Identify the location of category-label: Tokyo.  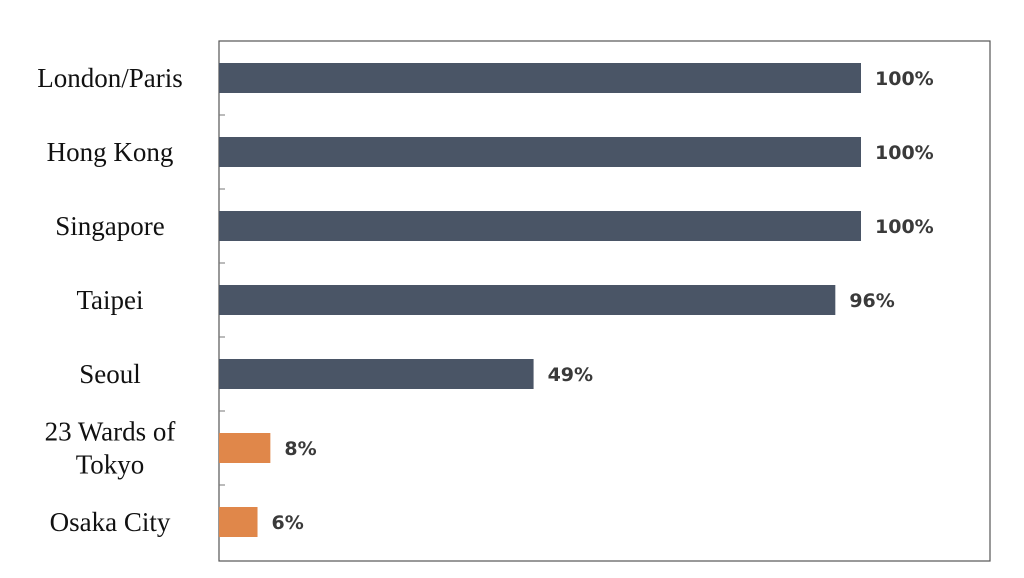
(110, 465).